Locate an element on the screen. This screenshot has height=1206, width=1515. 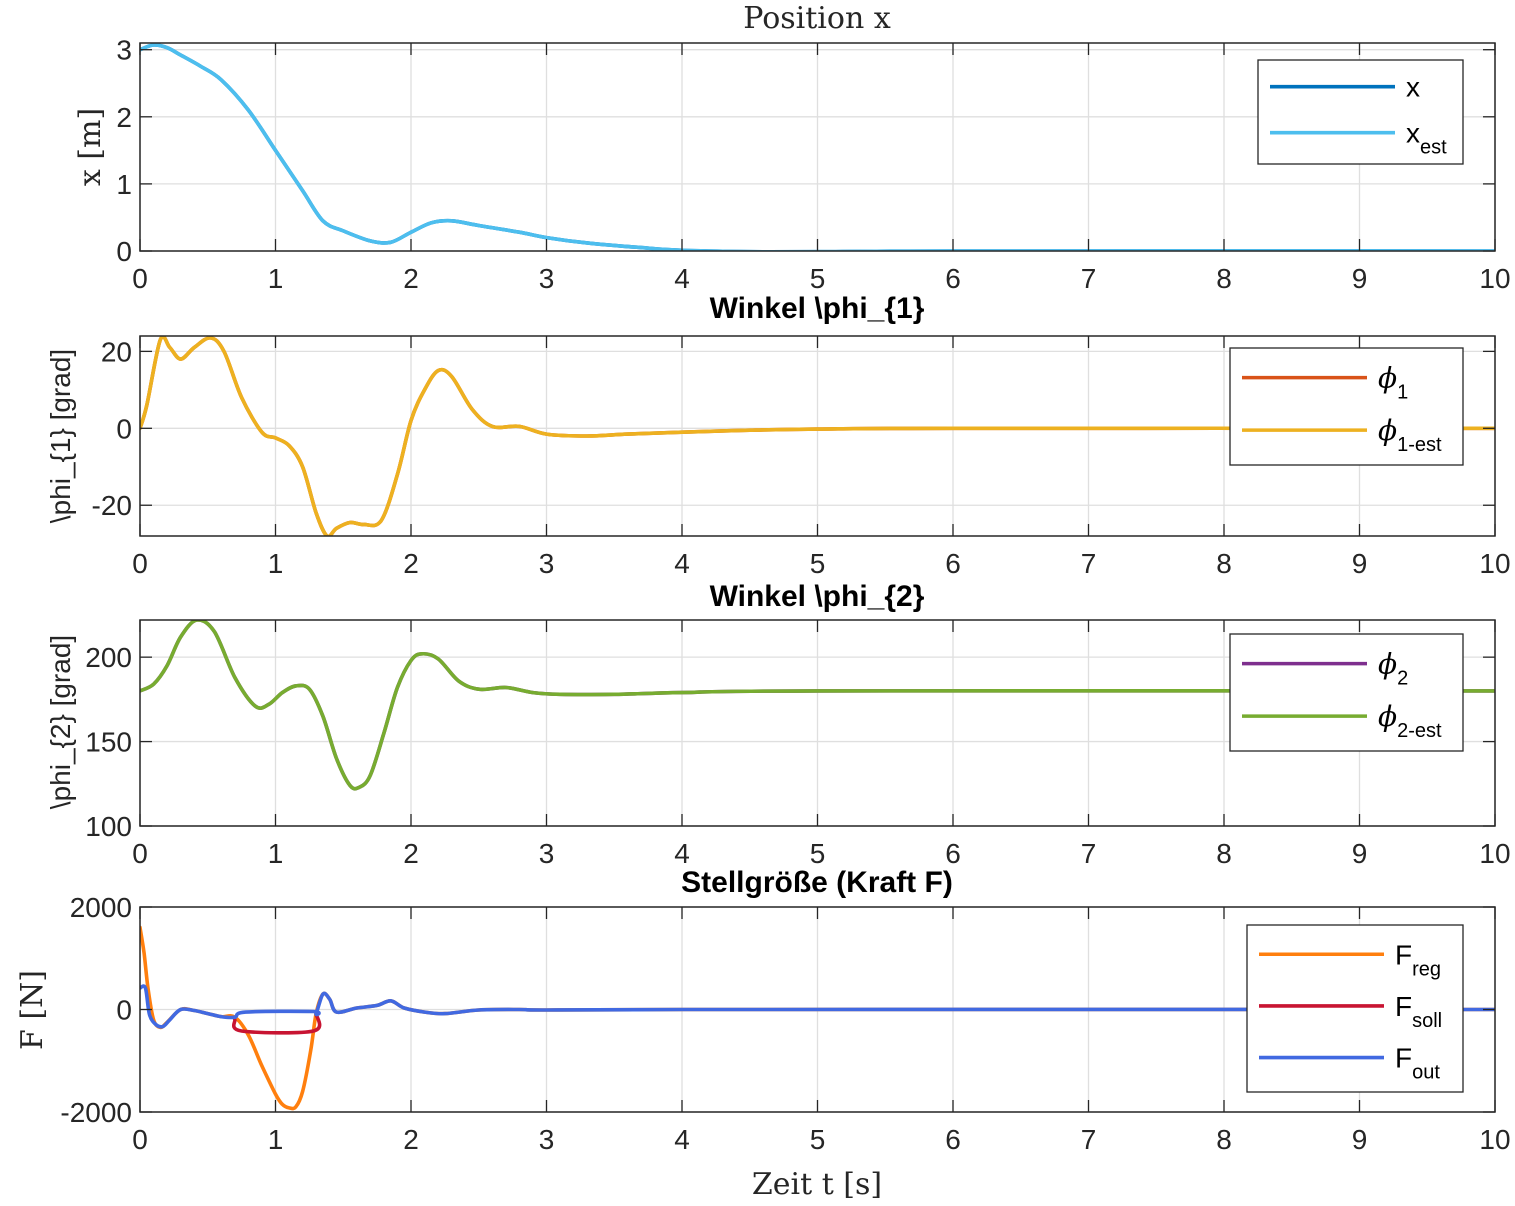
y-tick-label: 100 is located at coordinates (108, 826).